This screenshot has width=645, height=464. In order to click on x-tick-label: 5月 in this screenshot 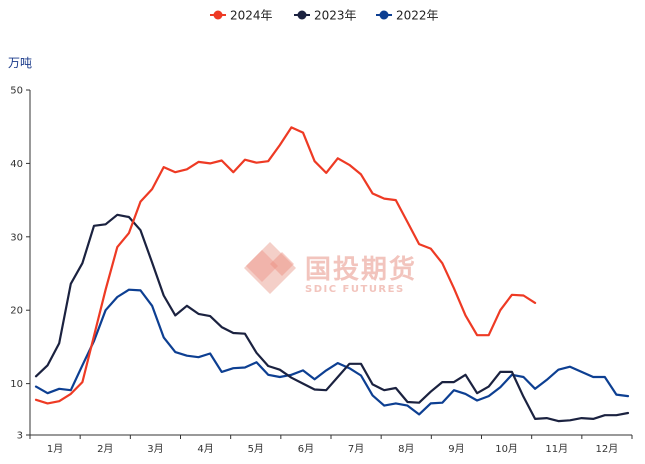, I will do `click(256, 449)`.